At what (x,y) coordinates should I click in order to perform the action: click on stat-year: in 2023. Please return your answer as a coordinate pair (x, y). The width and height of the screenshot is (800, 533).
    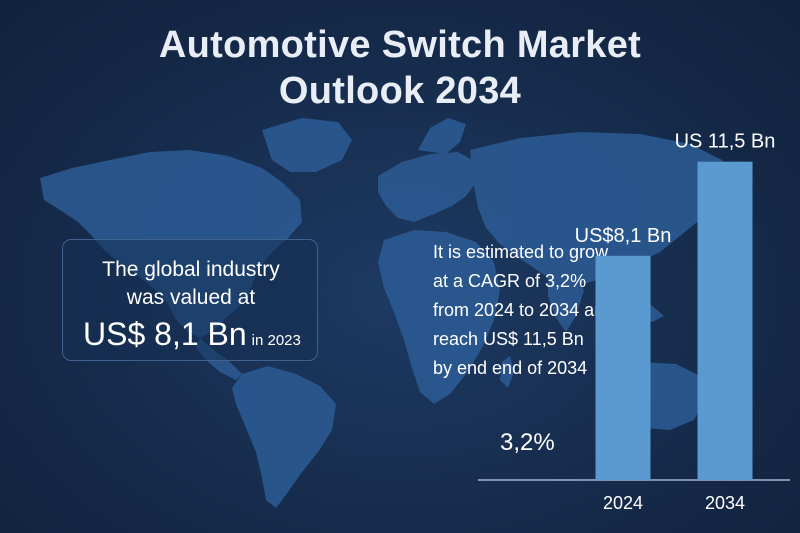
    Looking at the image, I should click on (276, 340).